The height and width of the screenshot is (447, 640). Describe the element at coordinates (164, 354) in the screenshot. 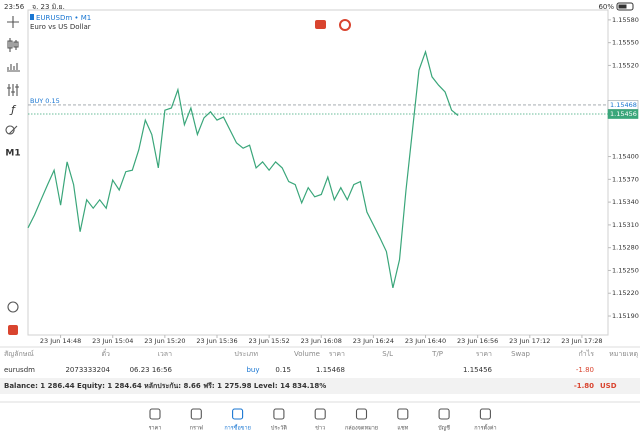

I see `column-header: เวลา` at that location.